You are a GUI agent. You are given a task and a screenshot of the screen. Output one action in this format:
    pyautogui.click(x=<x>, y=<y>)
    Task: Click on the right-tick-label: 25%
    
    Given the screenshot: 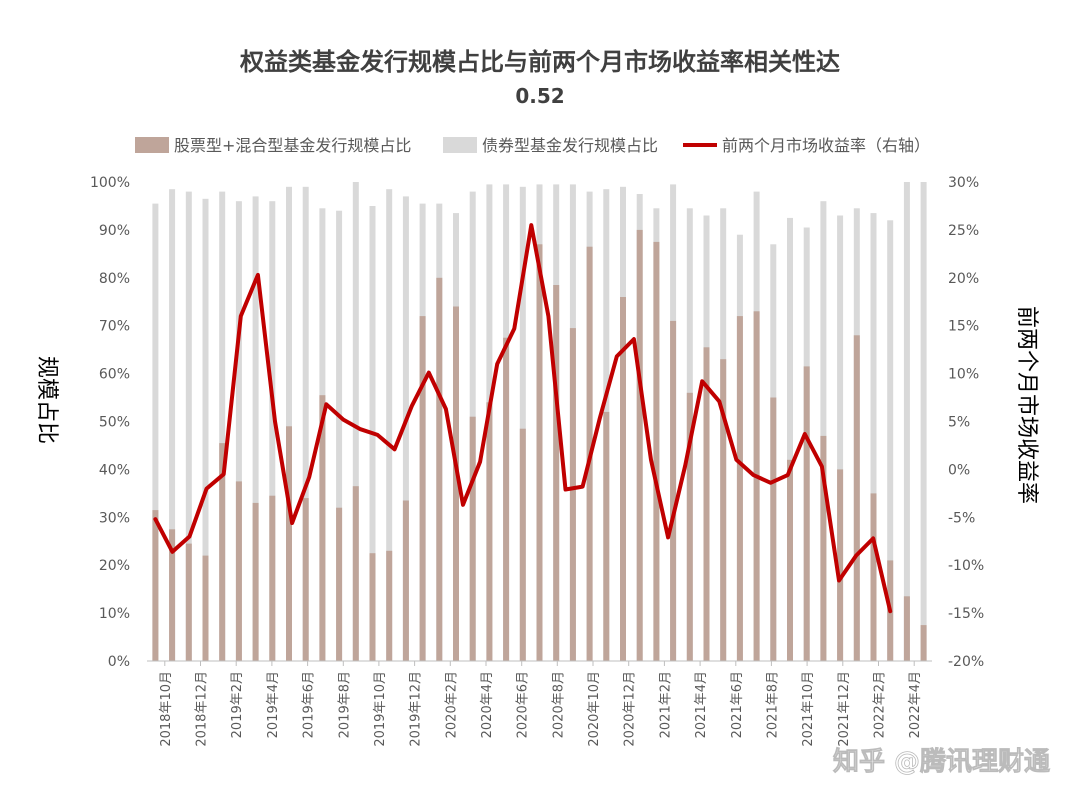 What is the action you would take?
    pyautogui.click(x=963, y=231)
    